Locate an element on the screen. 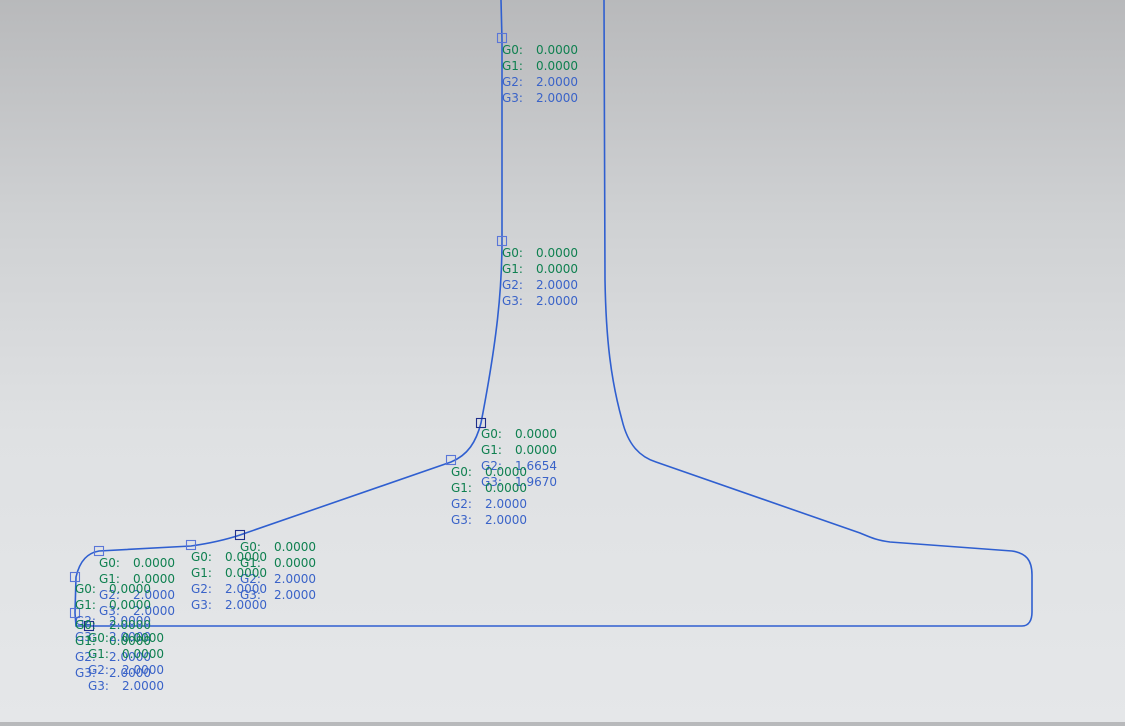 The height and width of the screenshot is (726, 1125). continuity-annotation-corner-low: G0: 2.0000 G1: 0.0000 G2: 2.0000 G3: 2.0000 is located at coordinates (113, 649).